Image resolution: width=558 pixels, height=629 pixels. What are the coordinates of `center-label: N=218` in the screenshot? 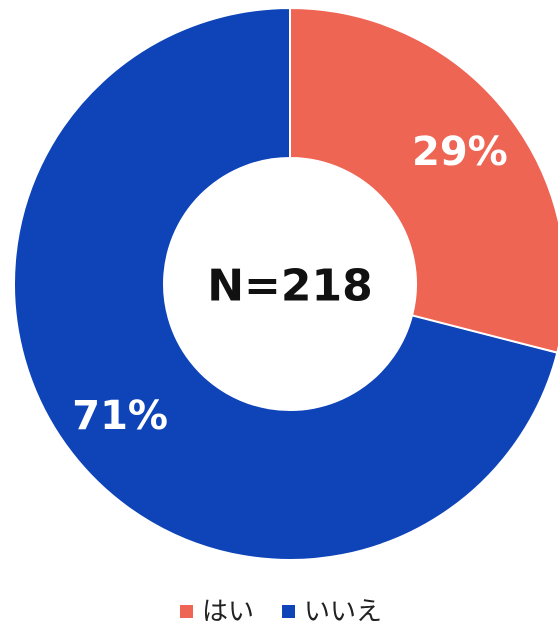 It's located at (290, 286).